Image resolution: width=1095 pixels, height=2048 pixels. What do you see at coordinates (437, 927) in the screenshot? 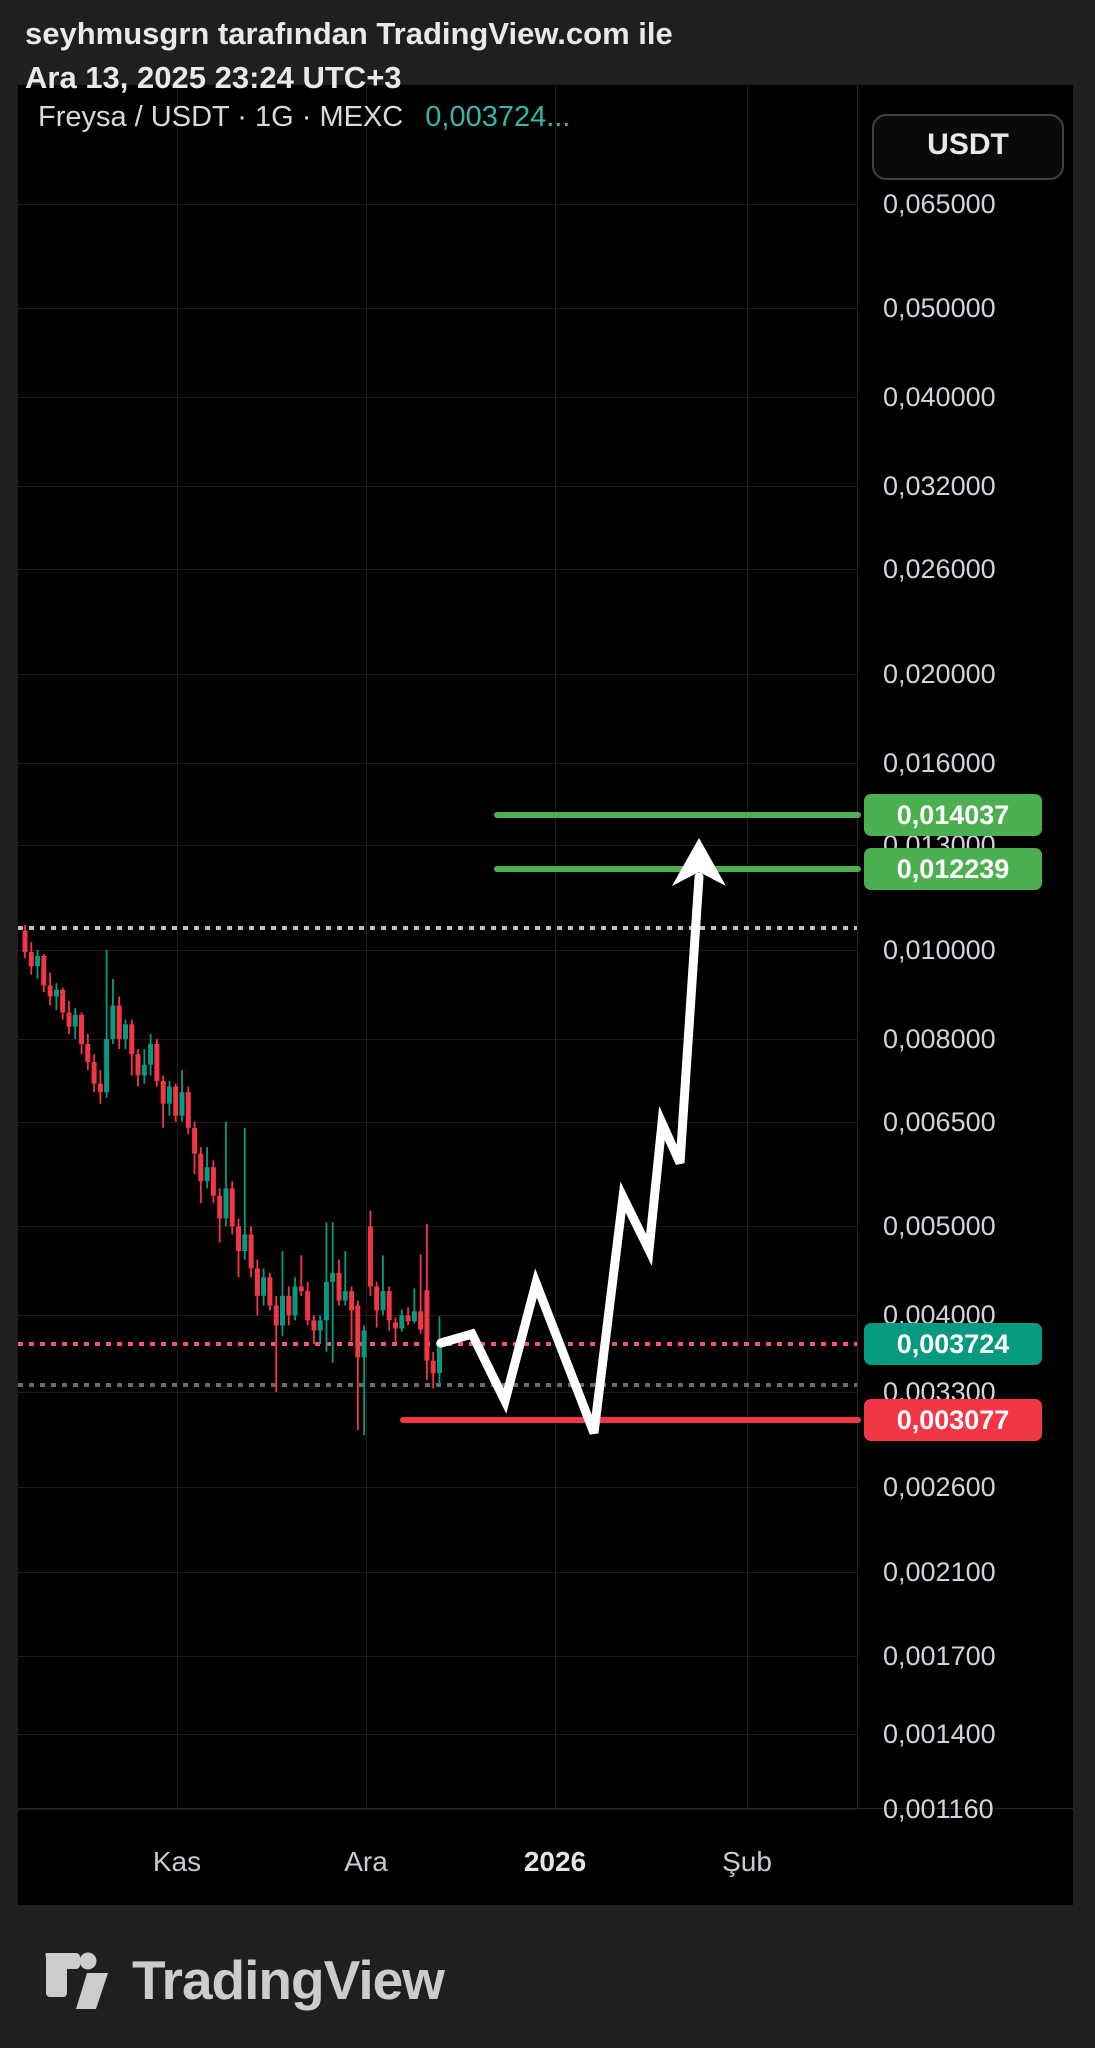
I see `level-line-ref-high` at bounding box center [437, 927].